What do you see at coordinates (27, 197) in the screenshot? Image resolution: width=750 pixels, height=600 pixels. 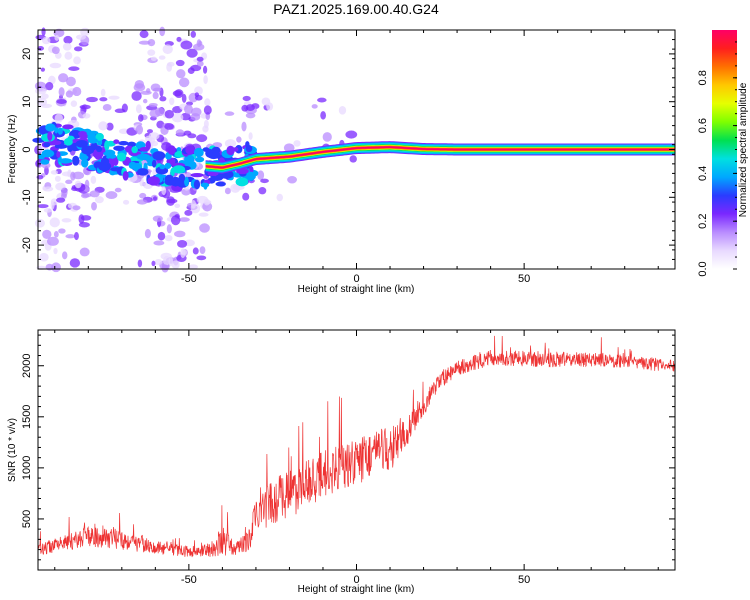 I see `y-tick-label: -10` at bounding box center [27, 197].